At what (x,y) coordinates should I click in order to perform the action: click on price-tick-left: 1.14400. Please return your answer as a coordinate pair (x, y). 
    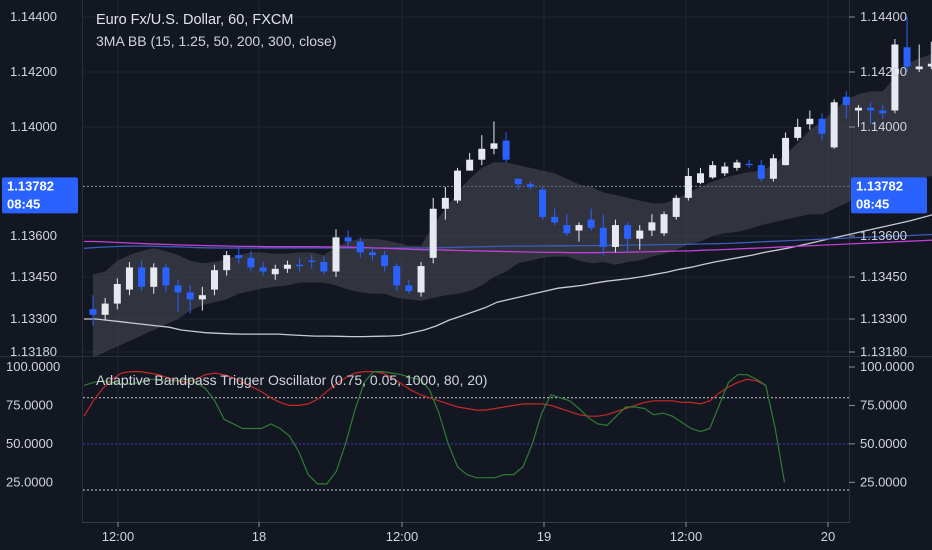
    Looking at the image, I should click on (33, 16).